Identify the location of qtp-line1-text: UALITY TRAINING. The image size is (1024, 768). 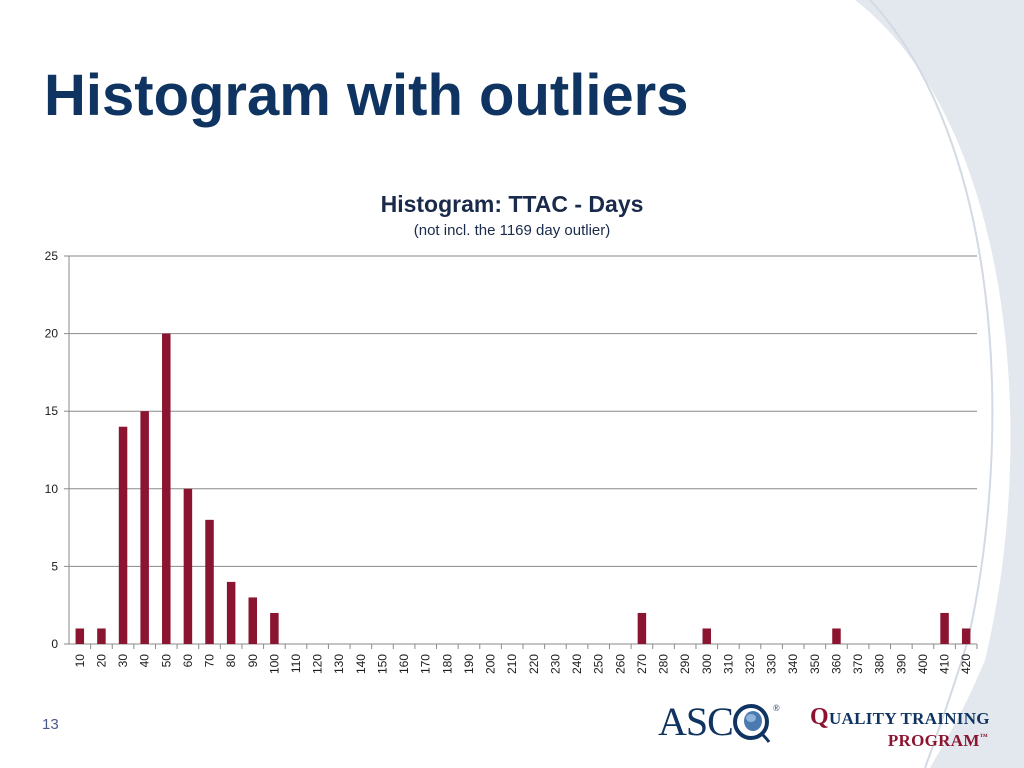
(909, 718).